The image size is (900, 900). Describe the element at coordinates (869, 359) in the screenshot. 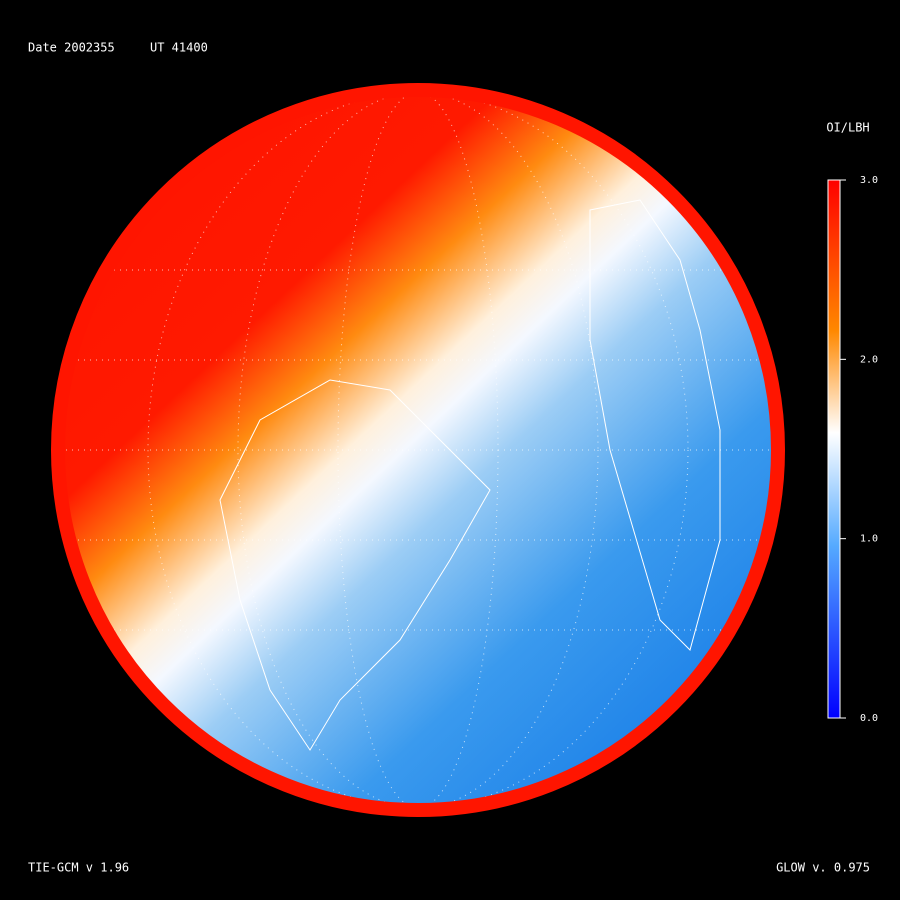

I see `colorbar-tick-label: 2.0` at that location.